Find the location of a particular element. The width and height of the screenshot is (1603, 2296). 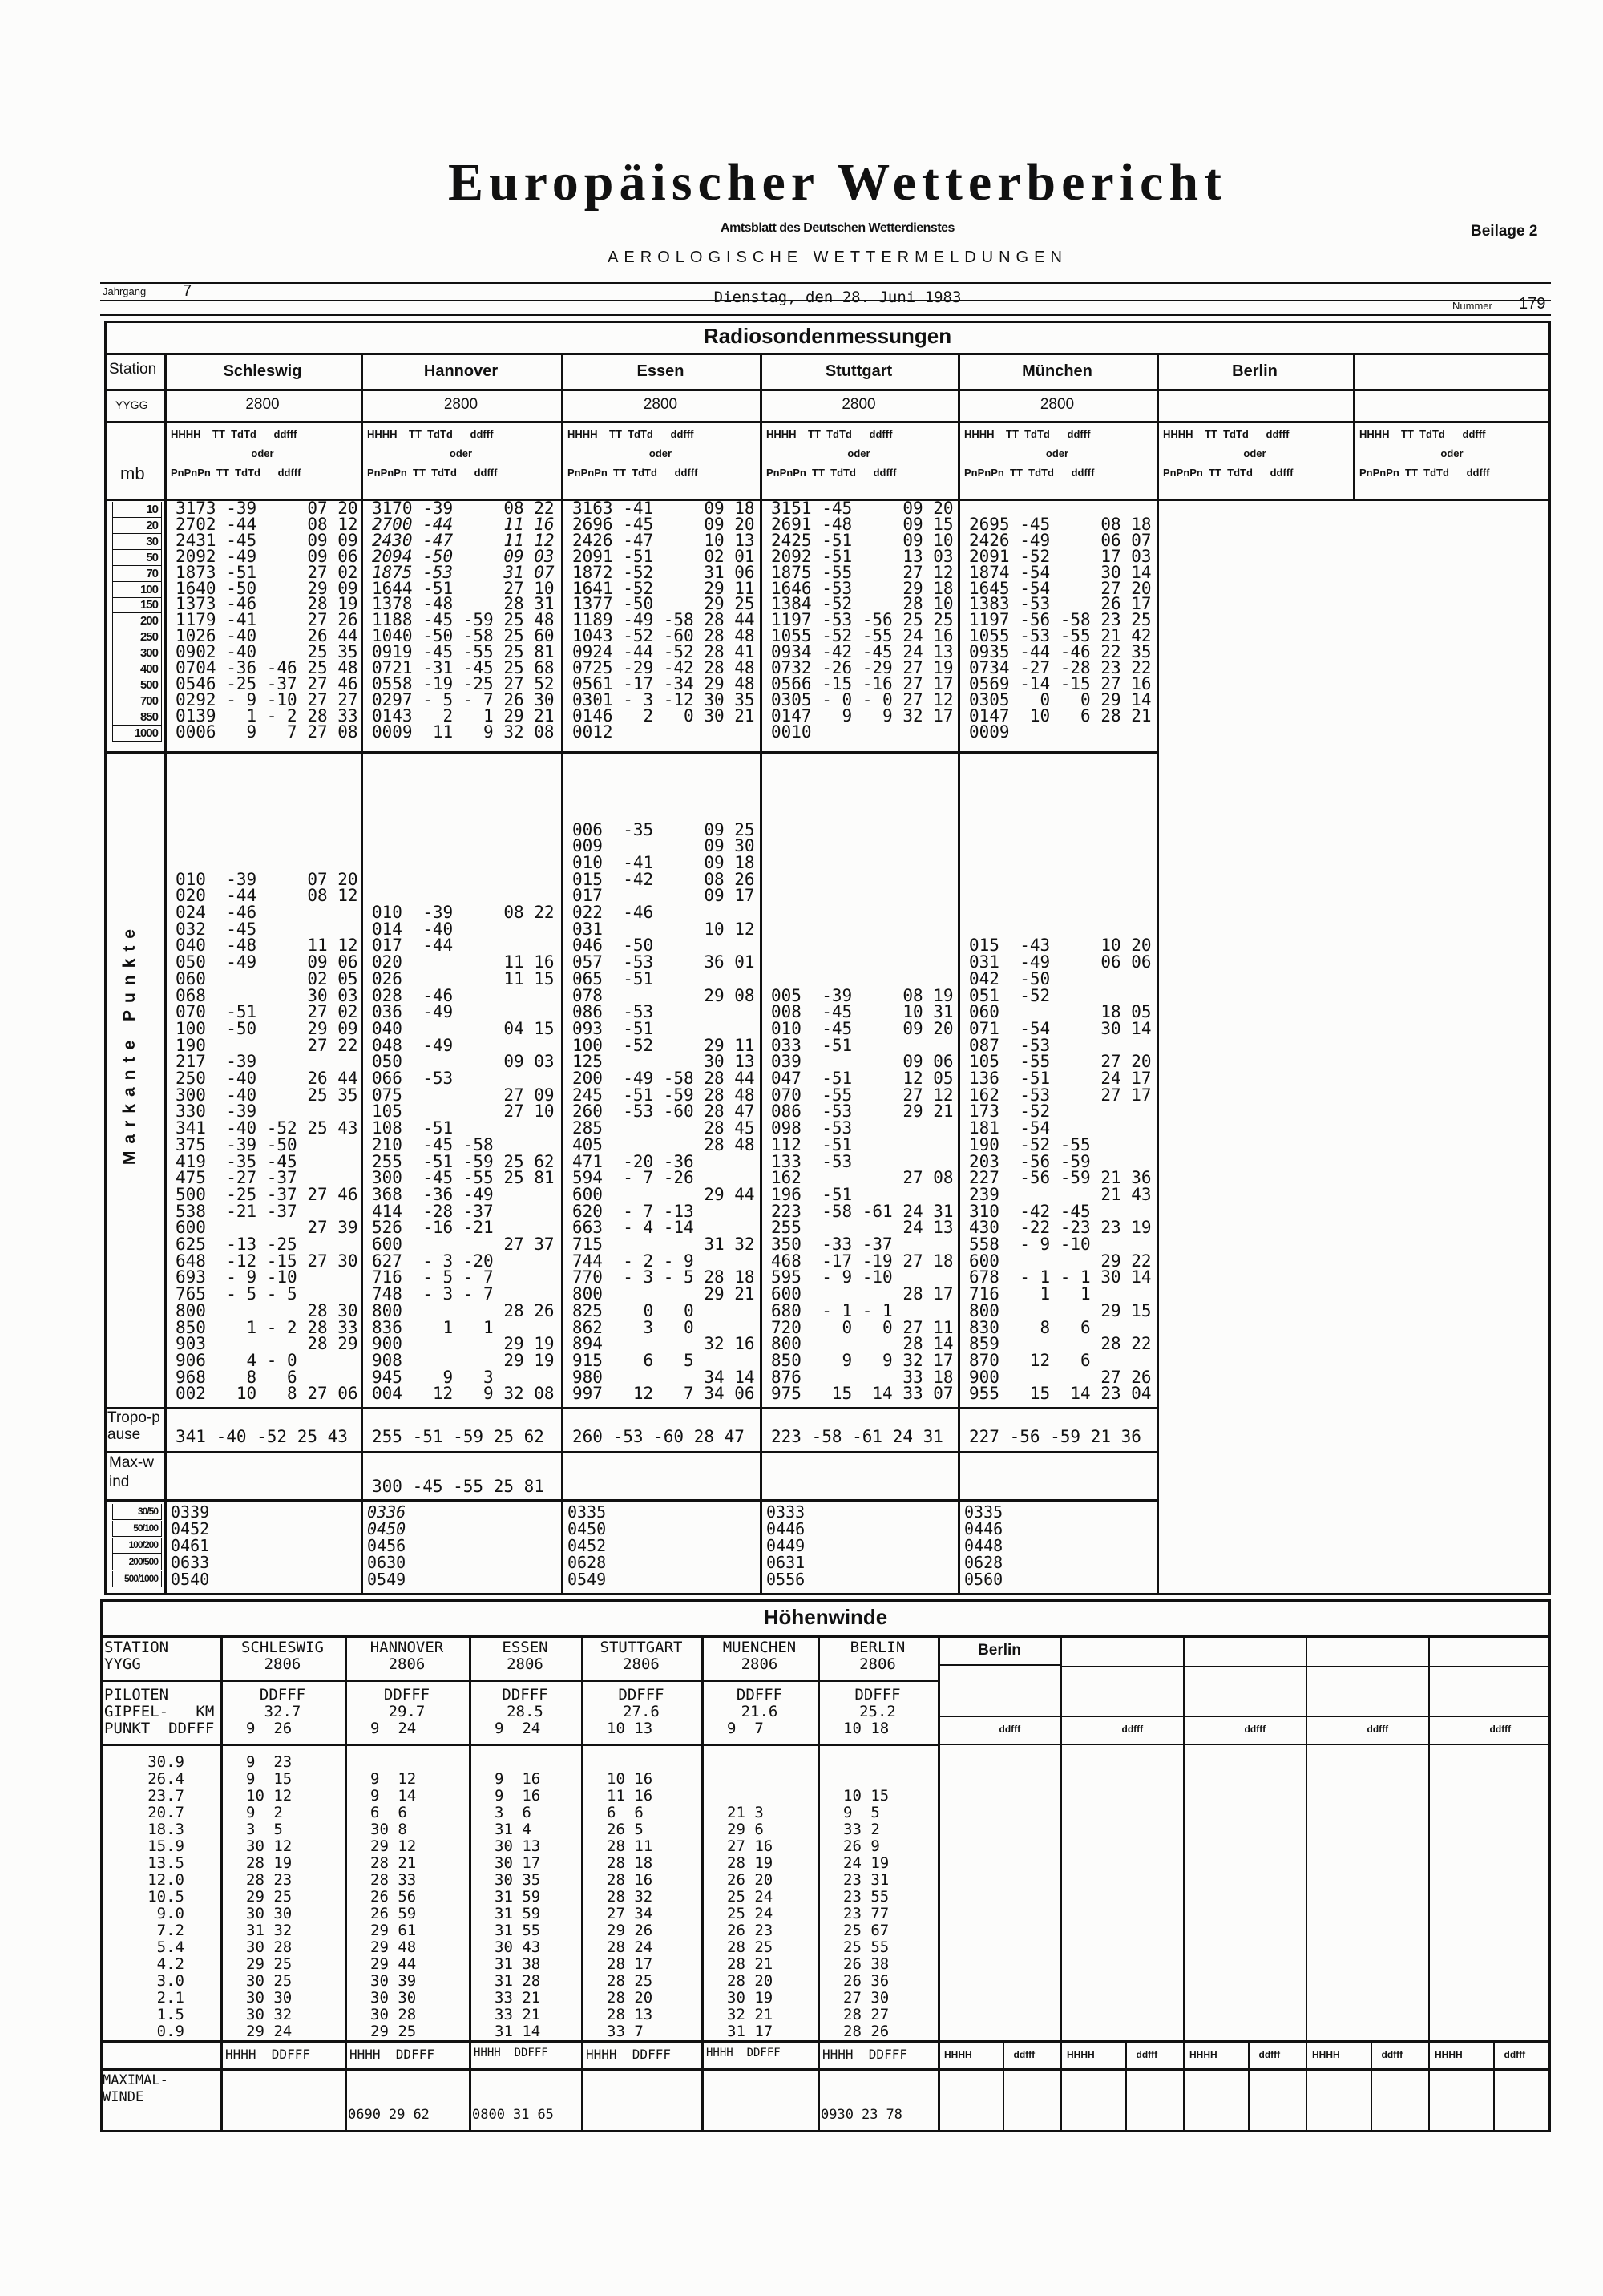

data-row: 715 31 32 is located at coordinates (663, 1244).